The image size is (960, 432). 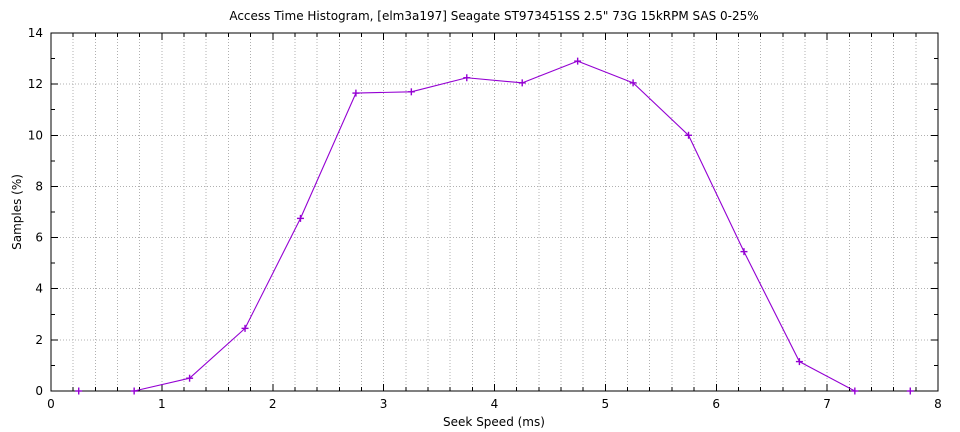 What do you see at coordinates (39, 238) in the screenshot?
I see `y-tick-label: 6` at bounding box center [39, 238].